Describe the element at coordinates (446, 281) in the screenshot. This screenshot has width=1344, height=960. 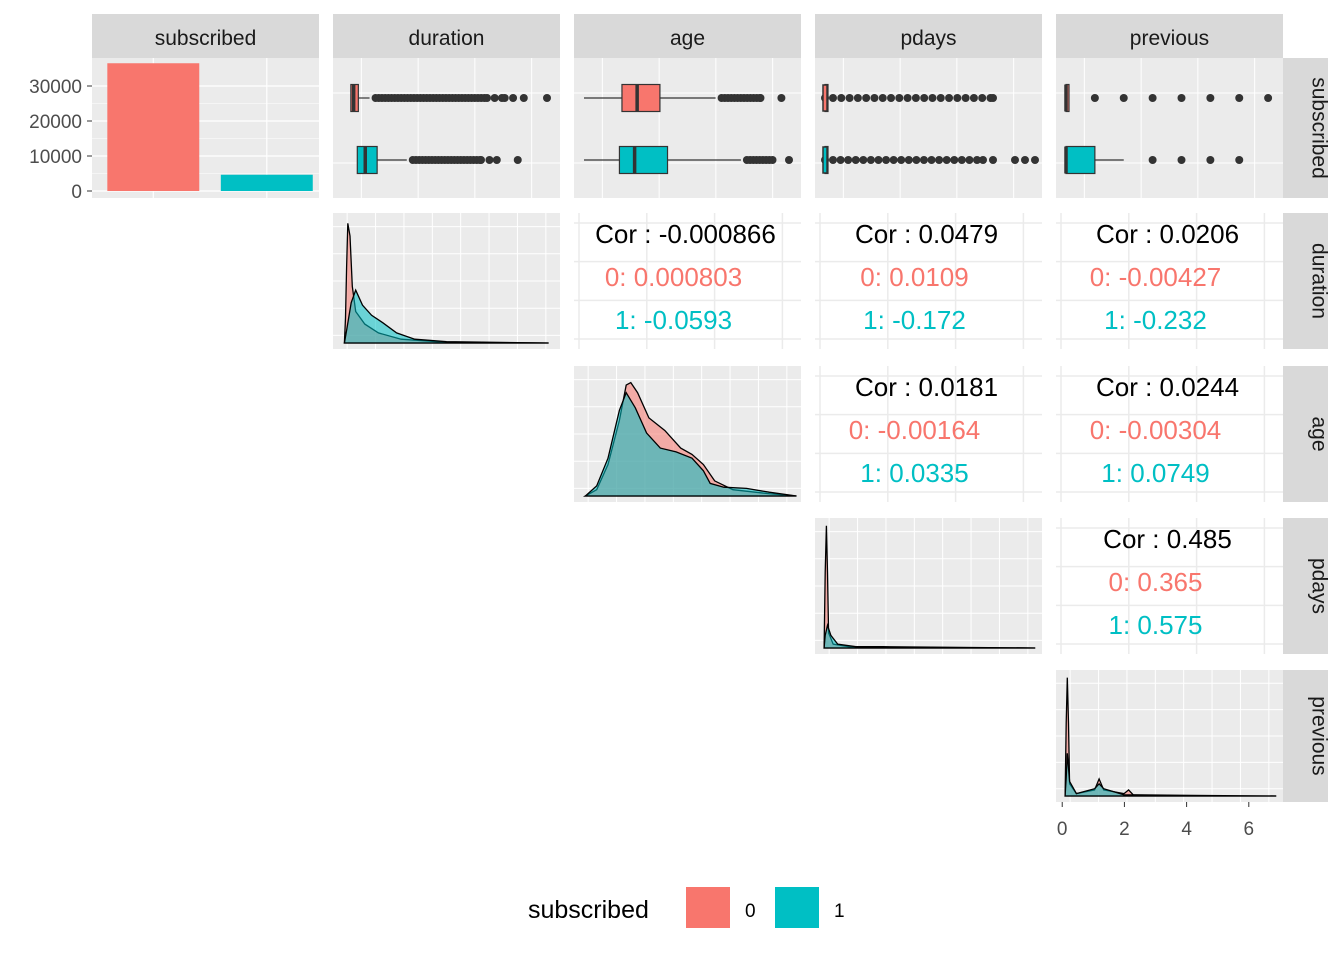
I see `density-panel-duration` at that location.